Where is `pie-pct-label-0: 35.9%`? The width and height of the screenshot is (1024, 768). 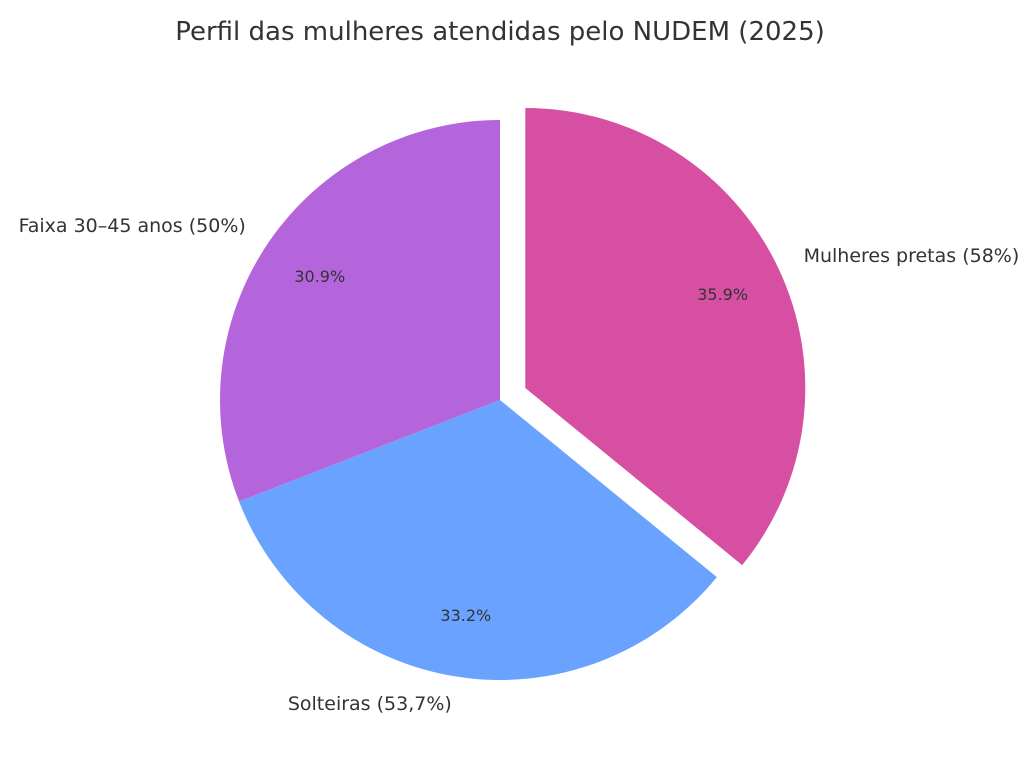 pie-pct-label-0: 35.9% is located at coordinates (722, 294).